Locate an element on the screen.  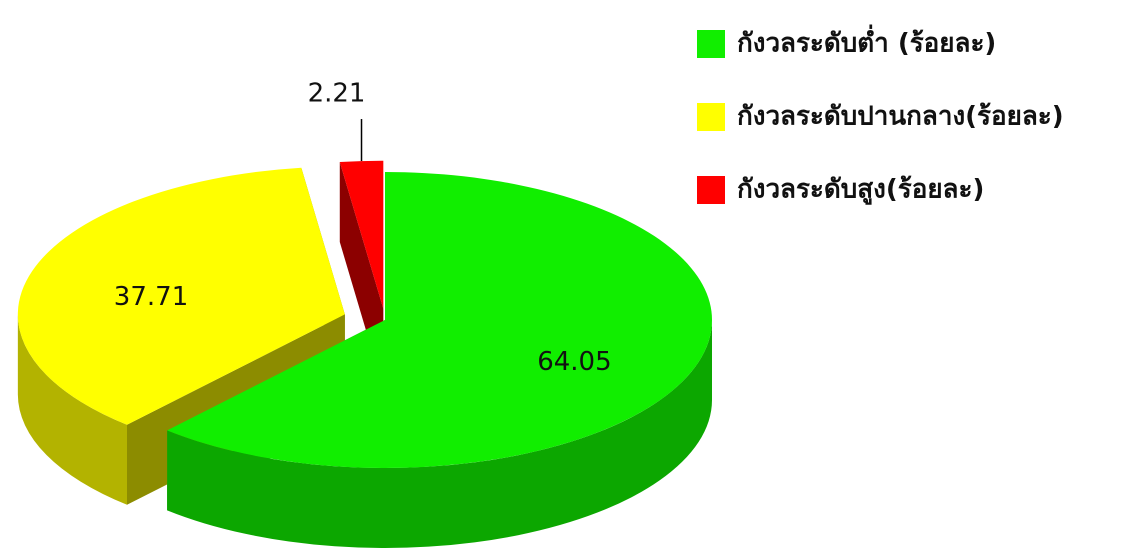
value-label: 37.71 is located at coordinates (151, 297).